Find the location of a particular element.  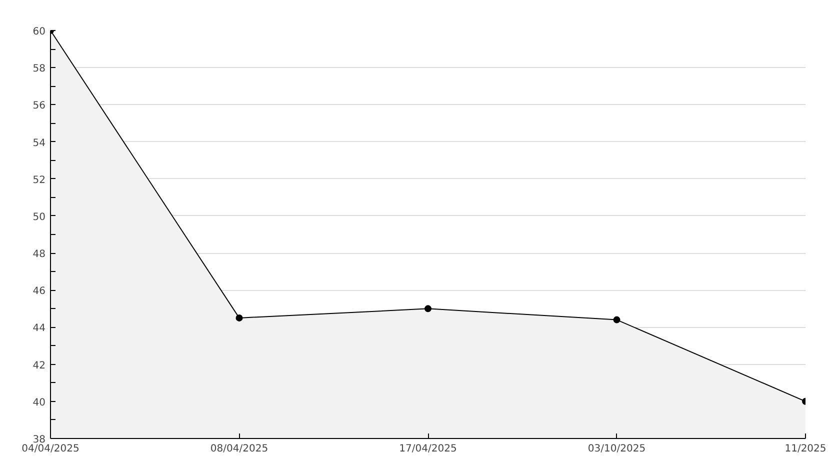

y-tick-label: 42 is located at coordinates (39, 366).